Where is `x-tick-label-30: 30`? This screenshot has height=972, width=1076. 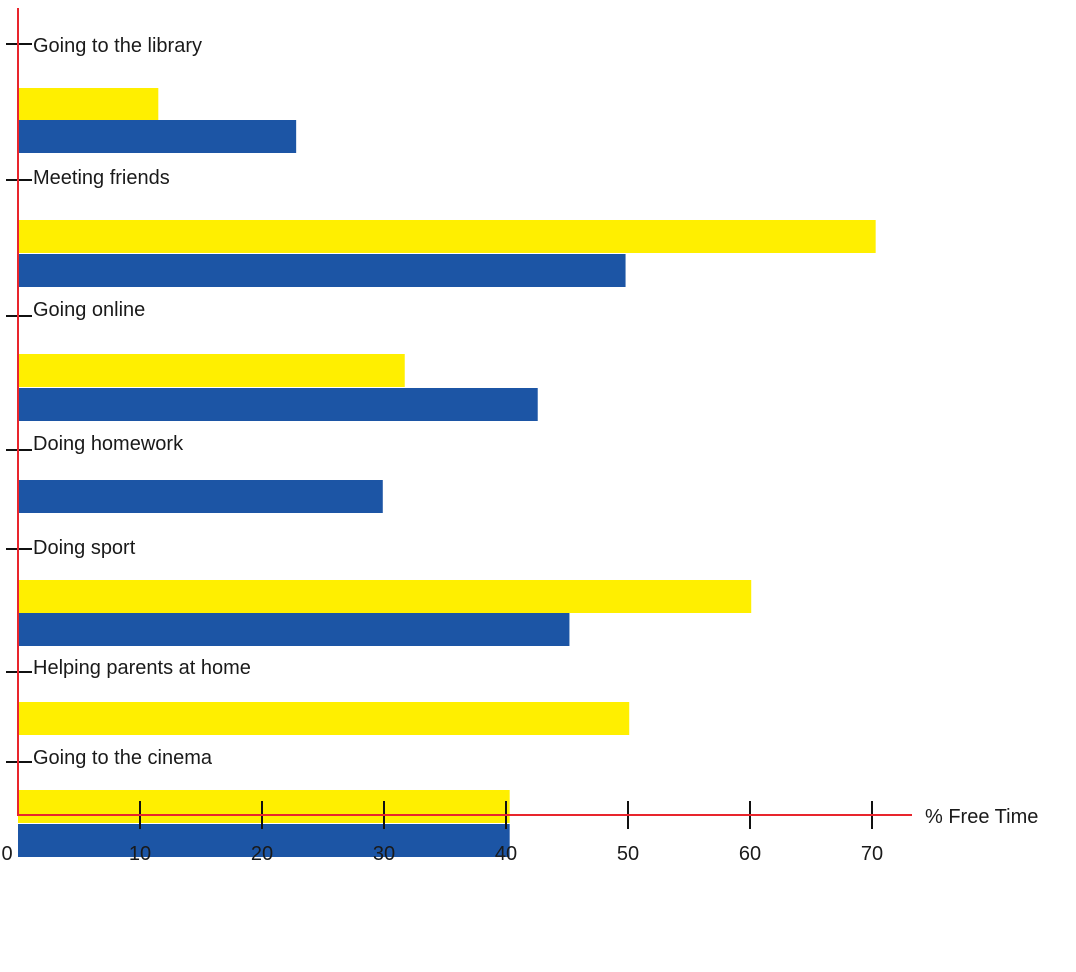
x-tick-label-30: 30 is located at coordinates (384, 854).